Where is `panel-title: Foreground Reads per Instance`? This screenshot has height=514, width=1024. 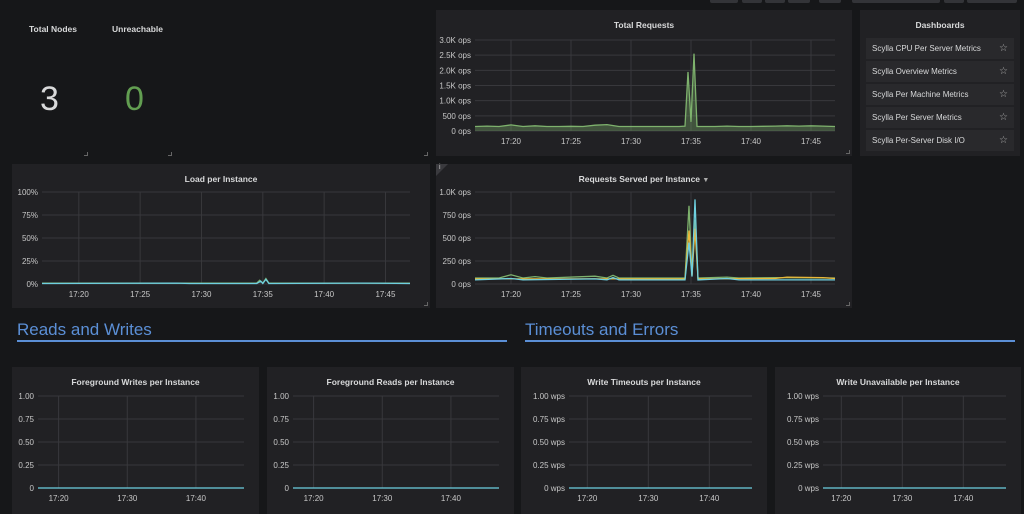 panel-title: Foreground Reads per Instance is located at coordinates (390, 382).